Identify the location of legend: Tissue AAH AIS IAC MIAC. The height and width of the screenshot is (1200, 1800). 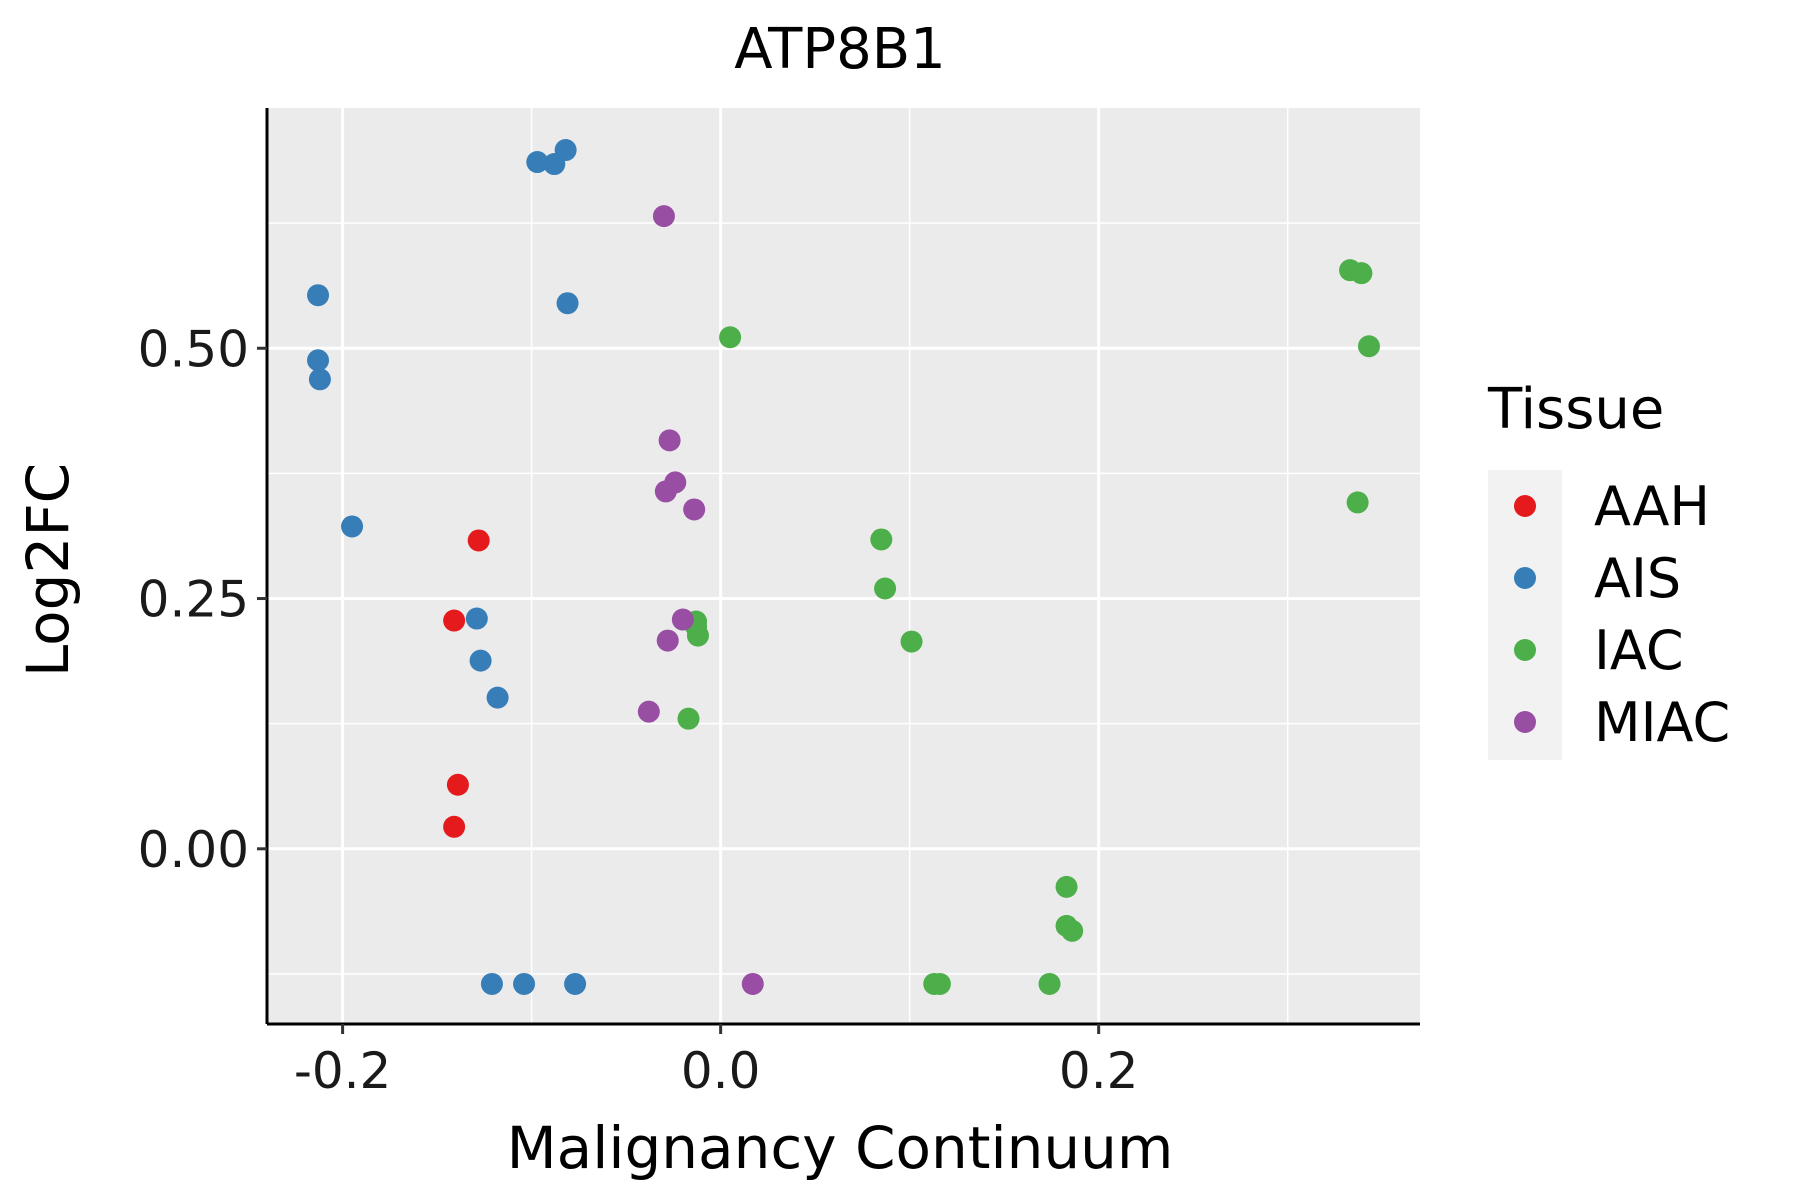
(1608, 568).